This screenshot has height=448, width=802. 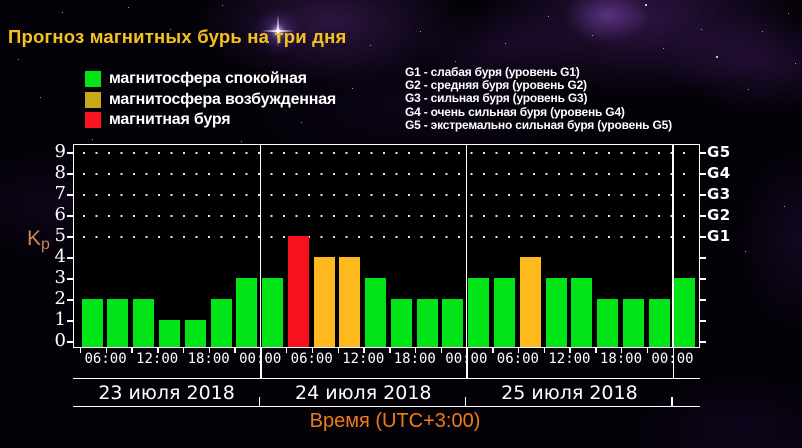 What do you see at coordinates (60, 193) in the screenshot?
I see `y-axis-tick-label: 7` at bounding box center [60, 193].